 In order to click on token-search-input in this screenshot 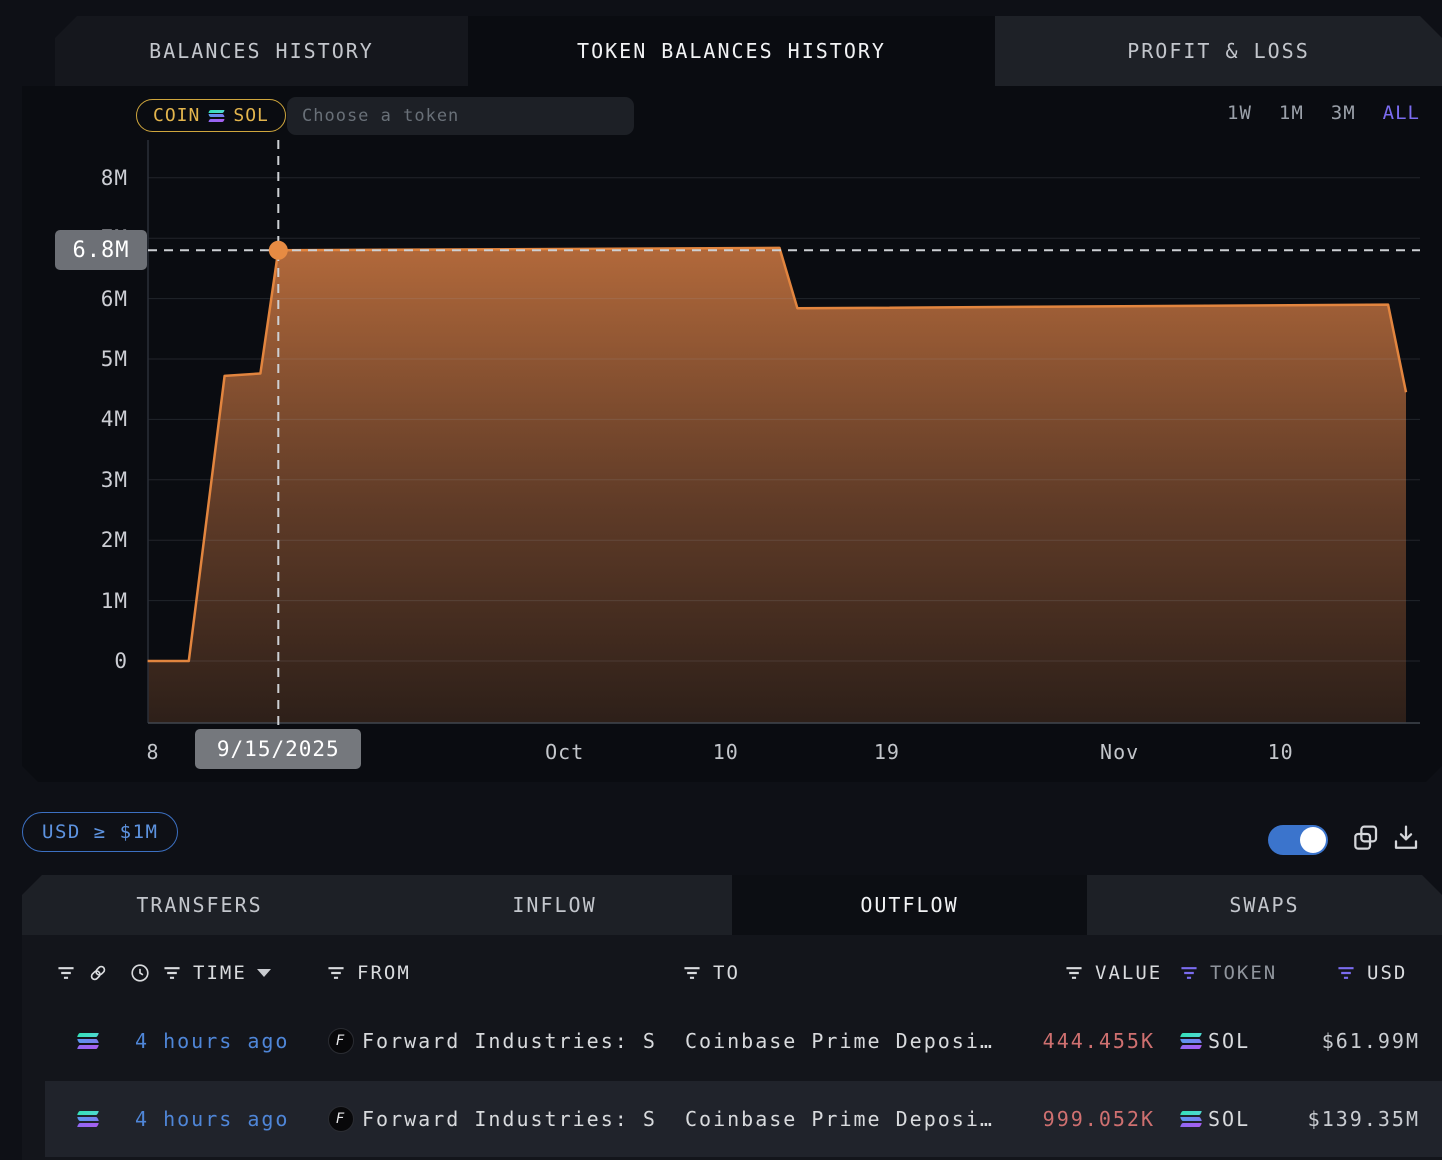, I will do `click(460, 116)`.